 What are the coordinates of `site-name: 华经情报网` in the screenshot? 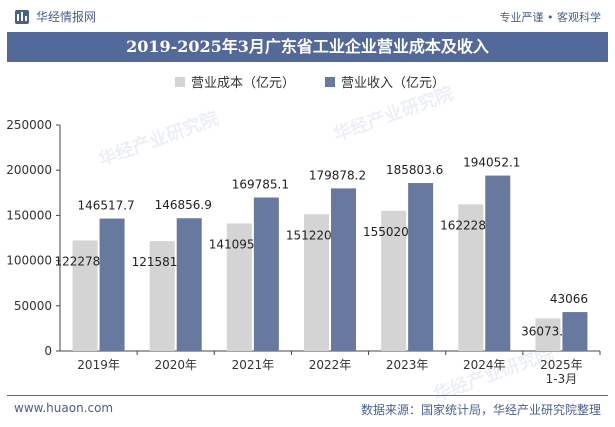 It's located at (66, 17).